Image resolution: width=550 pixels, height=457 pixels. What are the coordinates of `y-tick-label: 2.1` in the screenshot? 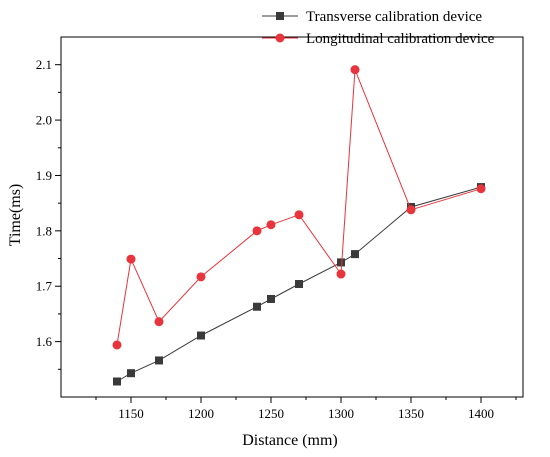 It's located at (44, 64).